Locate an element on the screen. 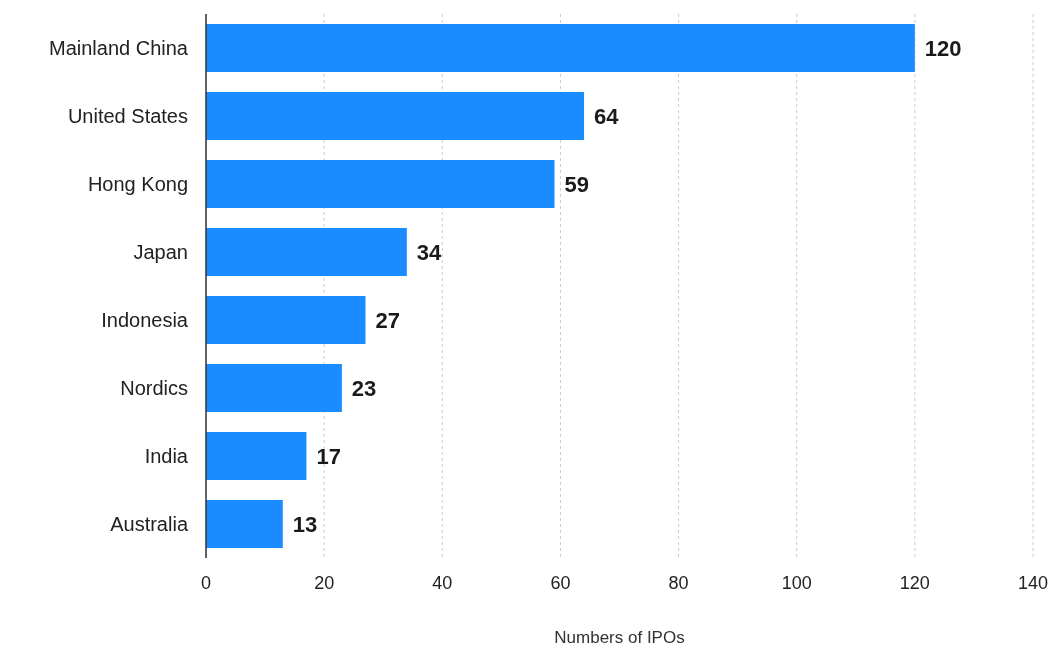 The image size is (1061, 660). y-tick-label: Mainland China is located at coordinates (119, 48).